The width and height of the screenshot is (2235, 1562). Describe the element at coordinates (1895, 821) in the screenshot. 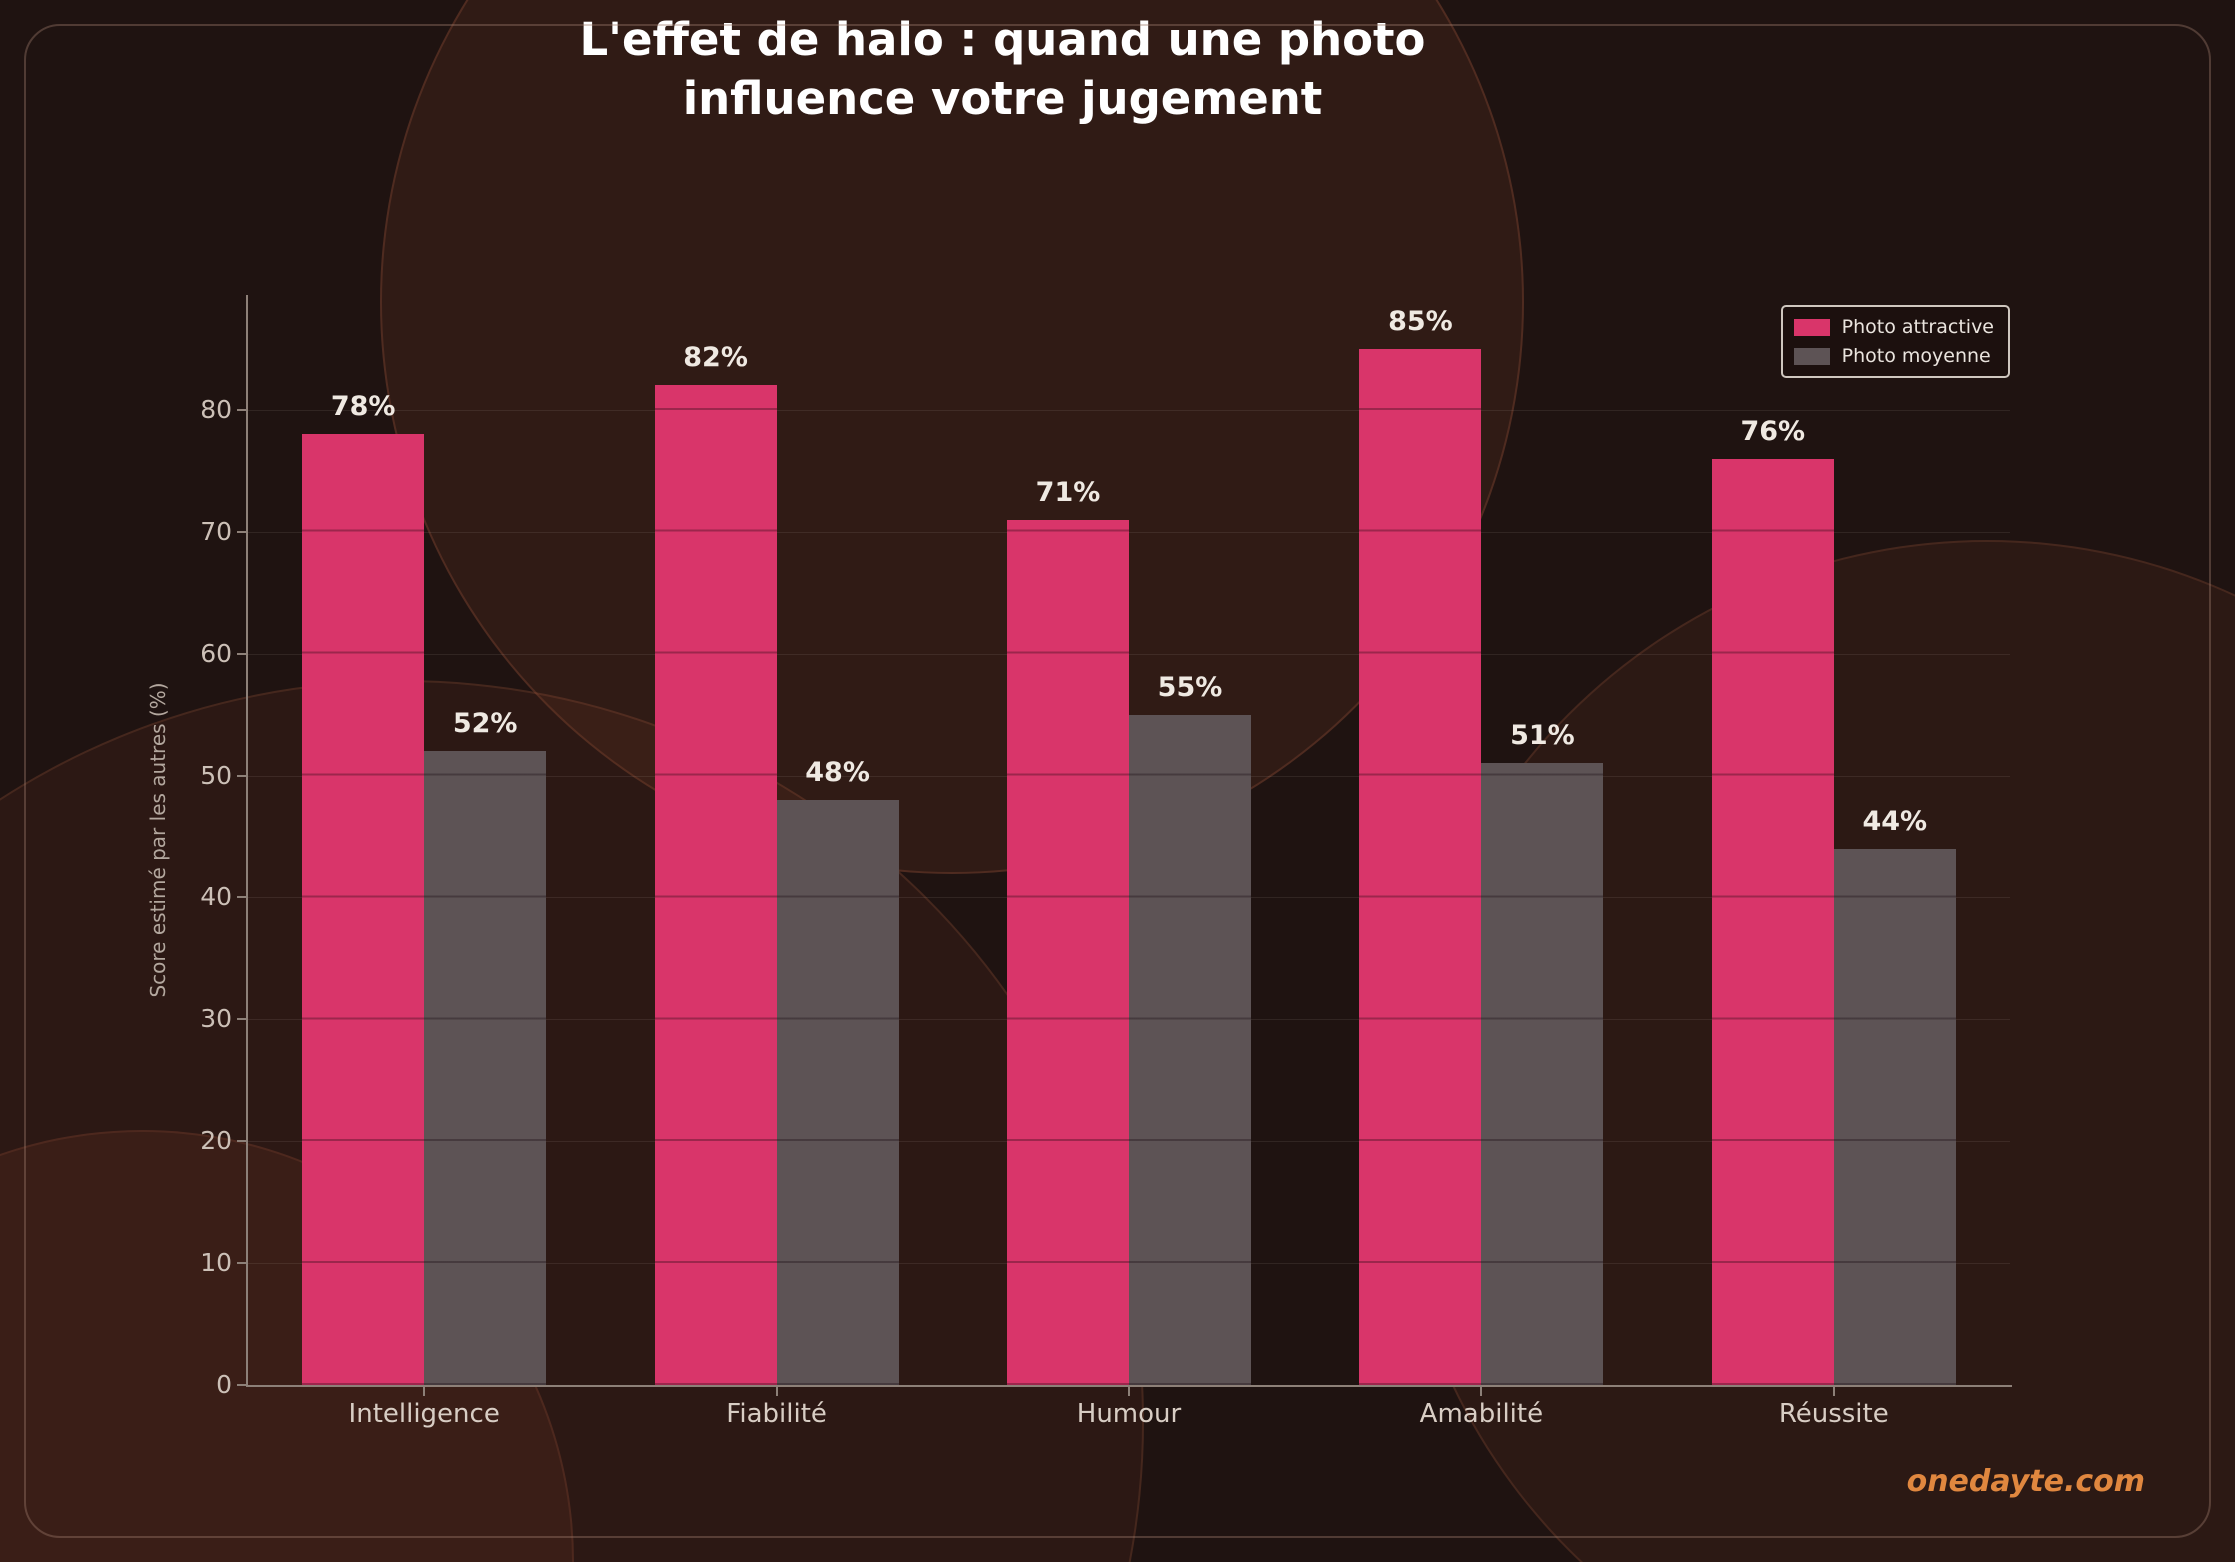

I see `bar-value-Photo moyenne-Réussite: 44%` at that location.